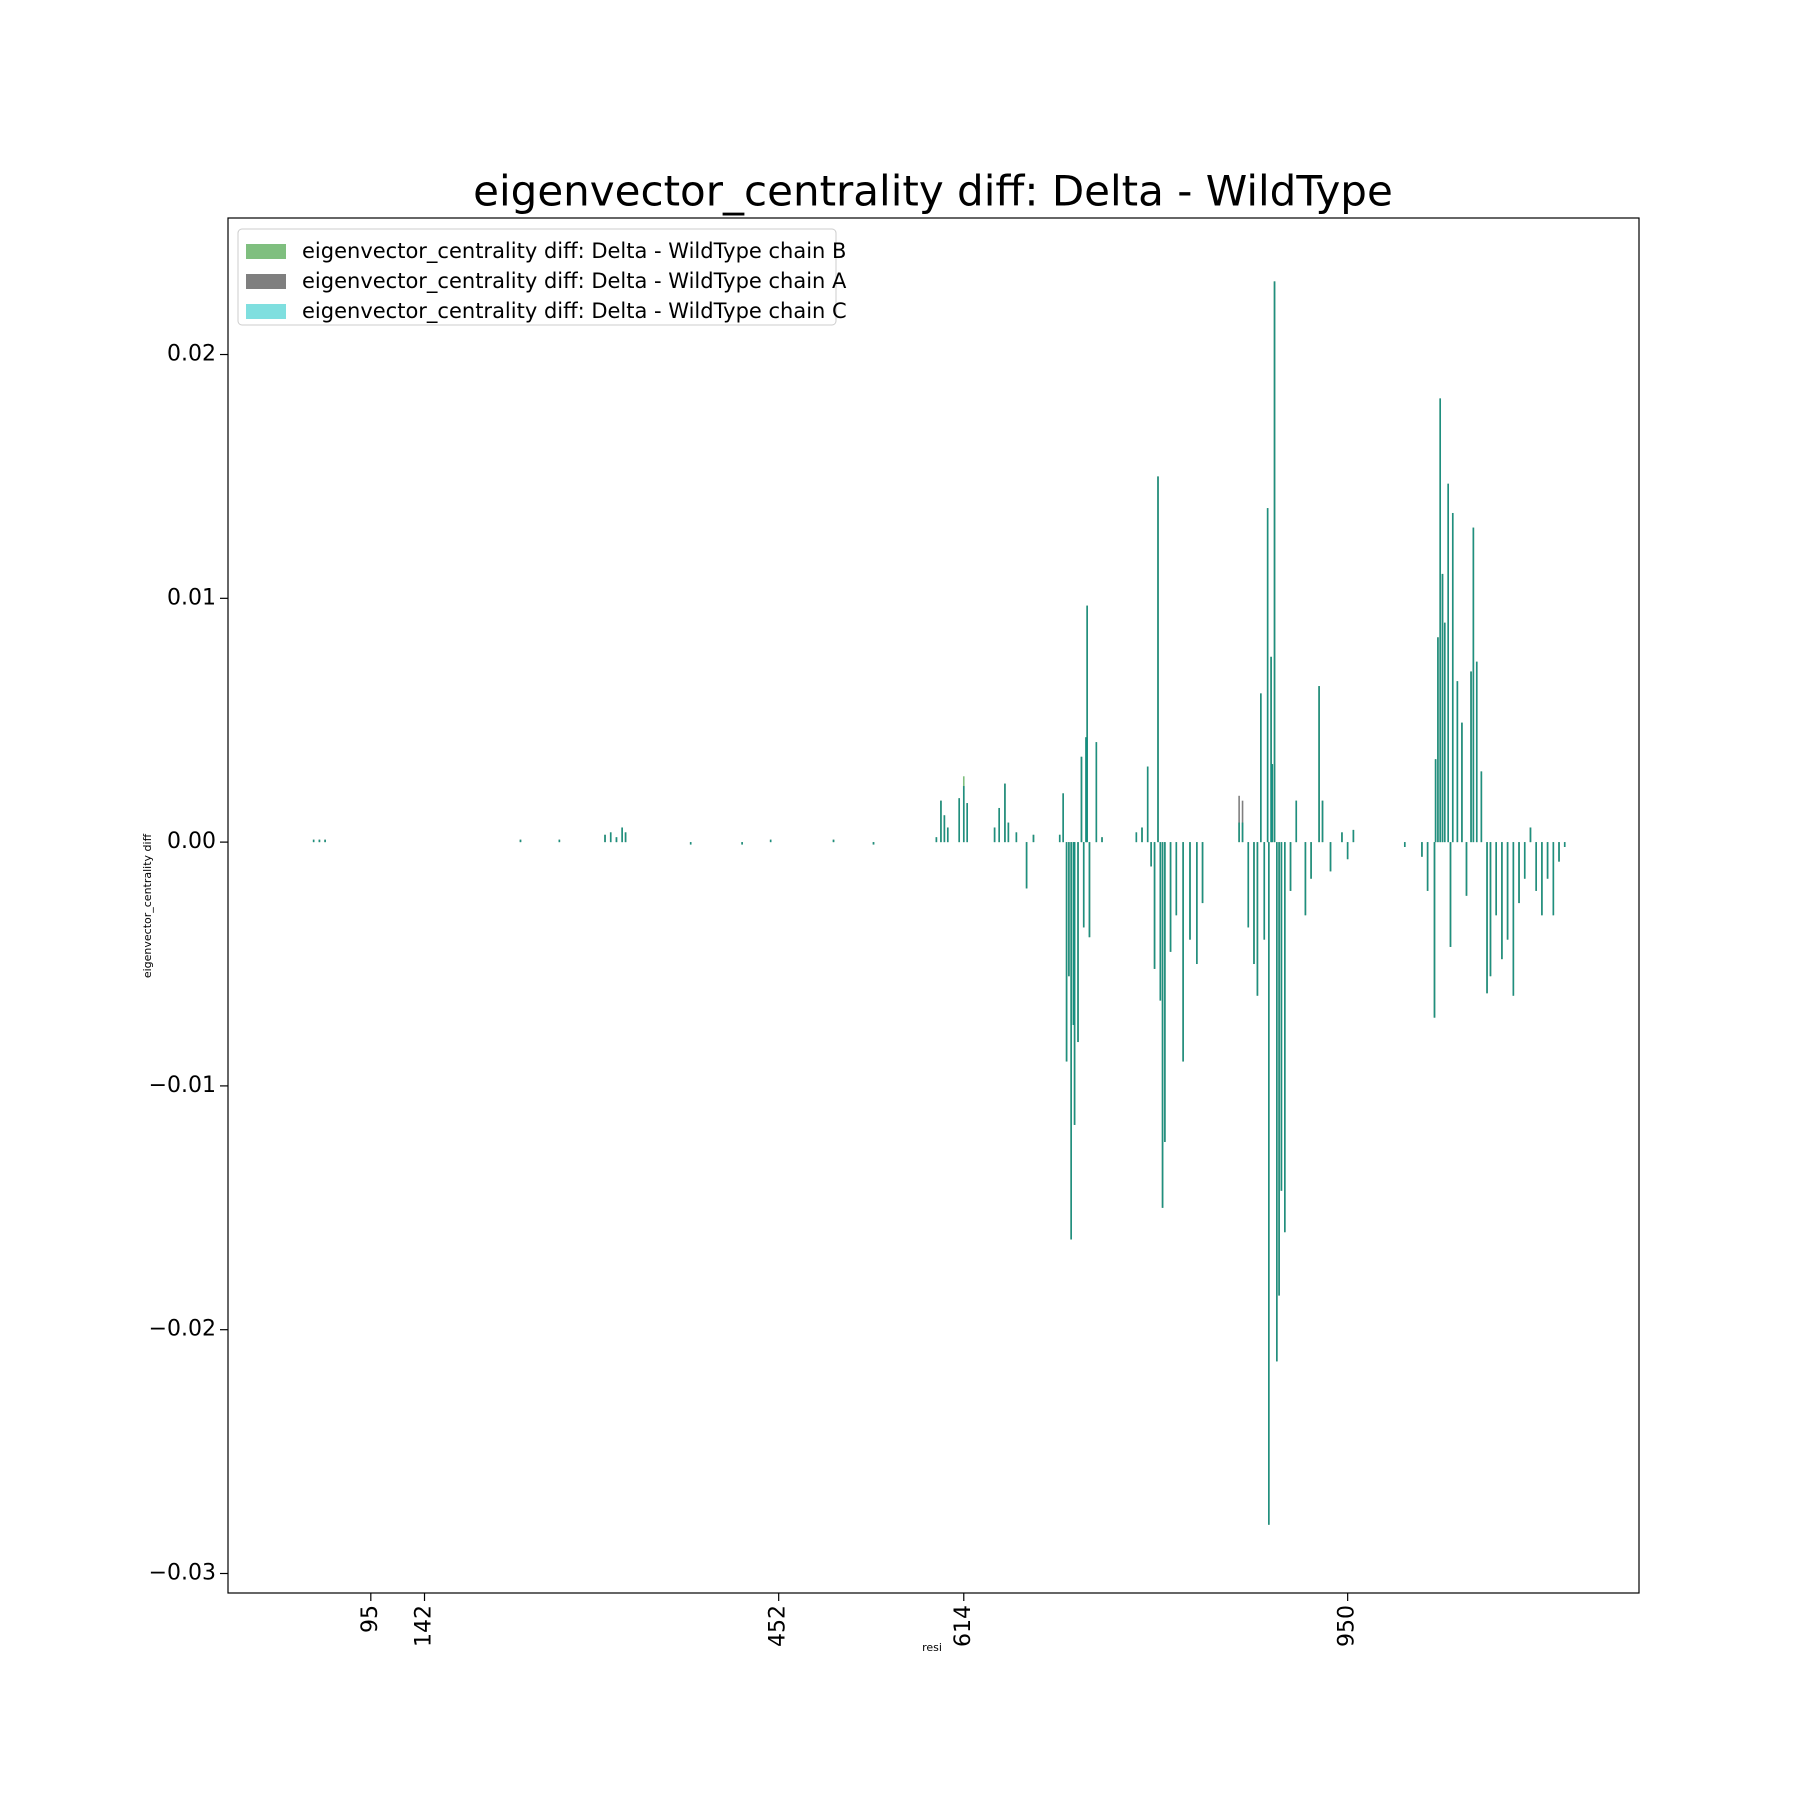  I want to click on y-tick-label: −0.02, so click(182, 1329).